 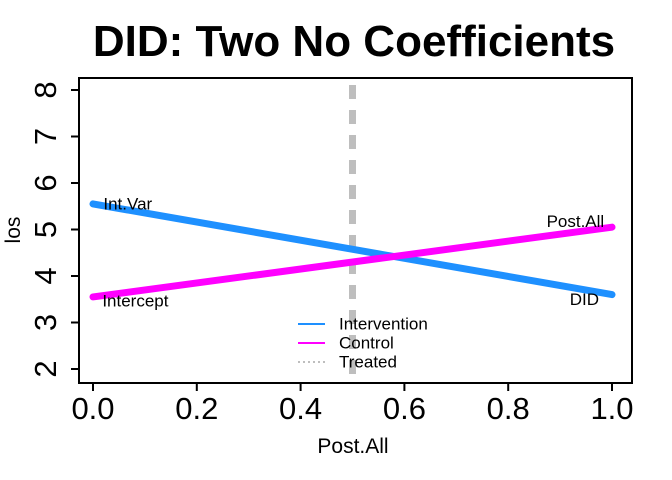 What do you see at coordinates (45, 322) in the screenshot?
I see `y-tick-label: 3` at bounding box center [45, 322].